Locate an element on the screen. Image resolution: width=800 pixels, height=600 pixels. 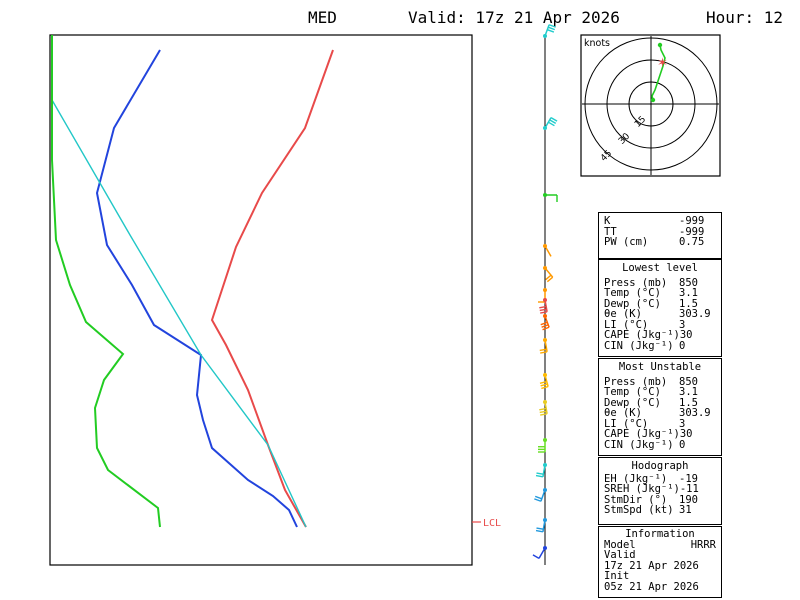
hodograph-row: SREH (Jkg⁻¹) -11 is located at coordinates (651, 489).